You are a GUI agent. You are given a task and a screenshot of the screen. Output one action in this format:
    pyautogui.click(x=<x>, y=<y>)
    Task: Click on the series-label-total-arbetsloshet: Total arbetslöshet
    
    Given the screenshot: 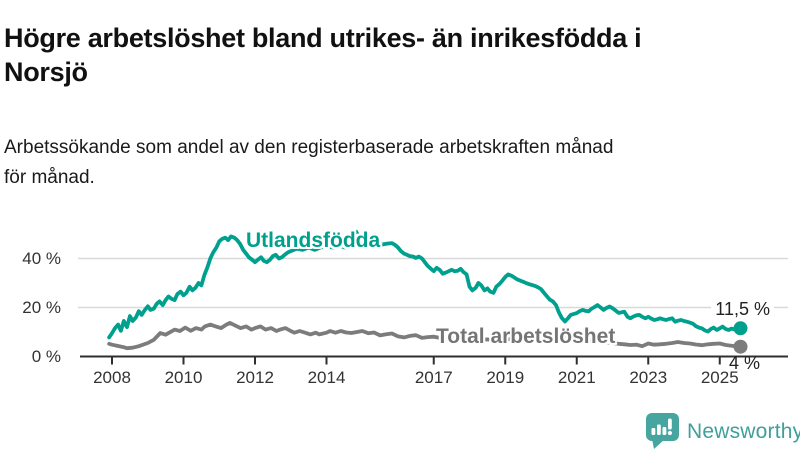 What is the action you would take?
    pyautogui.click(x=526, y=336)
    